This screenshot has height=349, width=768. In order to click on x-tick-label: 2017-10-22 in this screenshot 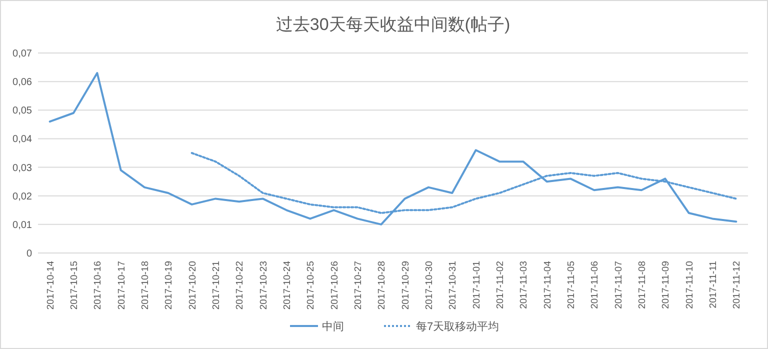, I will do `click(240, 285)`.